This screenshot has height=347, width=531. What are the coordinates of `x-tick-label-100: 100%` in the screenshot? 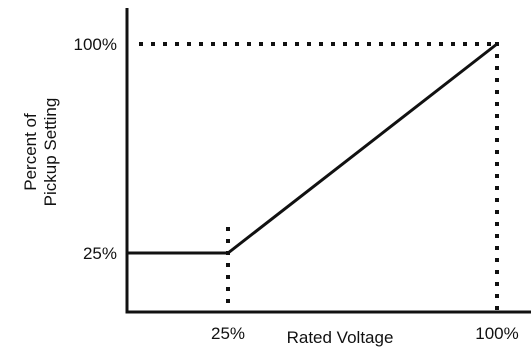 It's located at (496, 333).